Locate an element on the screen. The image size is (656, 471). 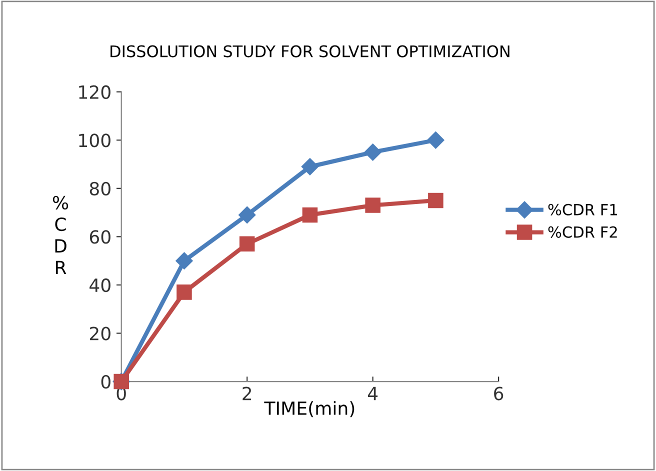
y-axis-title: %CDR is located at coordinates (60, 235).